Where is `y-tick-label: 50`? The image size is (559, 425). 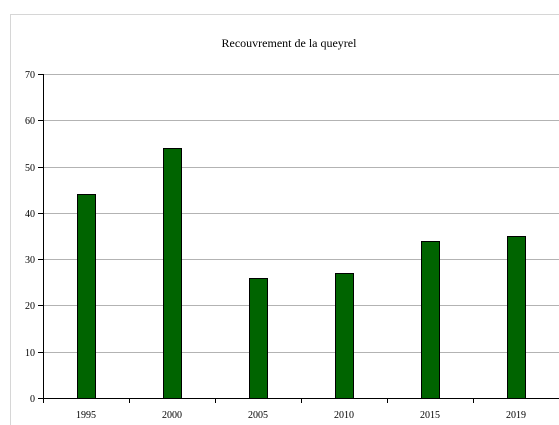 y-tick-label: 50 is located at coordinates (30, 168).